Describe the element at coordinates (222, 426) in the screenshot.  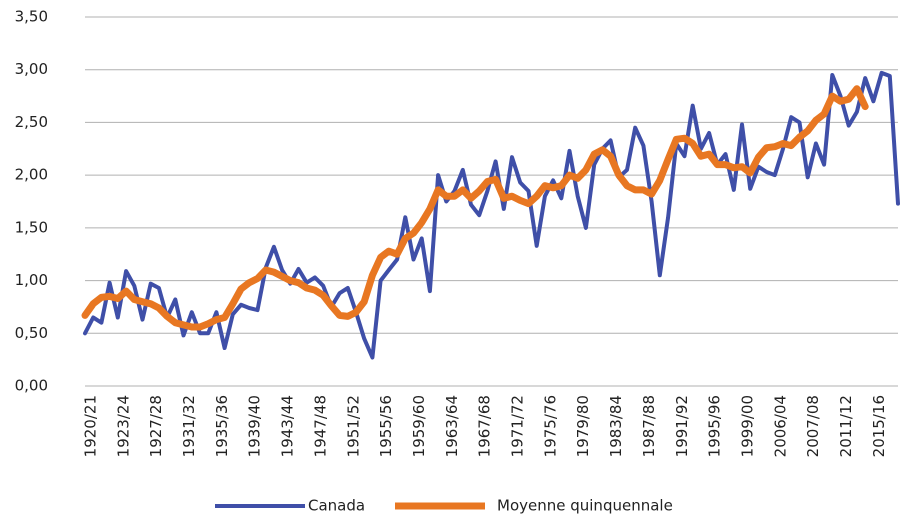
I see `x-tick-label: 1935/36` at that location.